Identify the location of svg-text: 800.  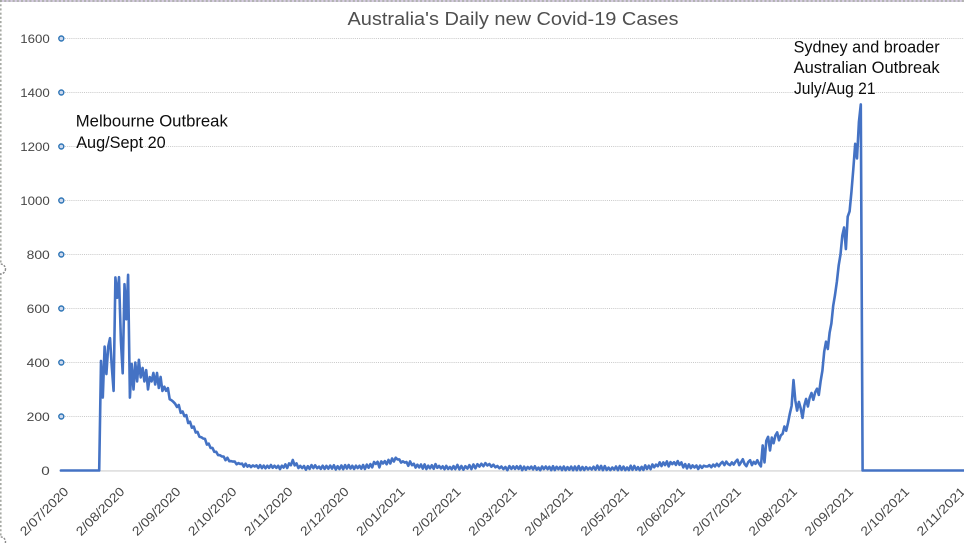
(39, 255).